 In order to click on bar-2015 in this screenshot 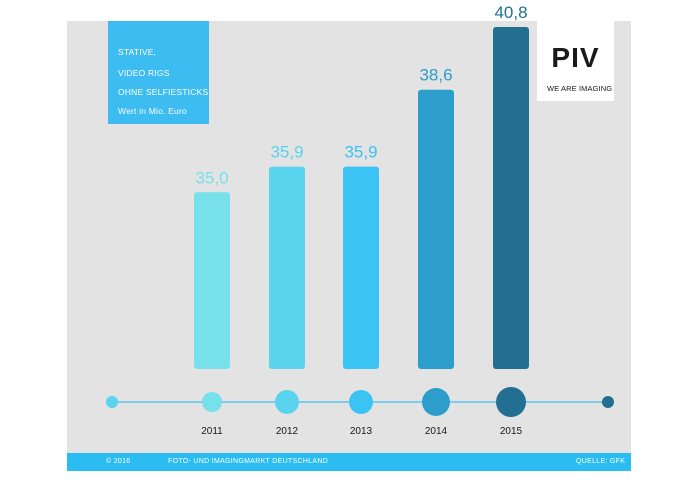, I will do `click(511, 198)`.